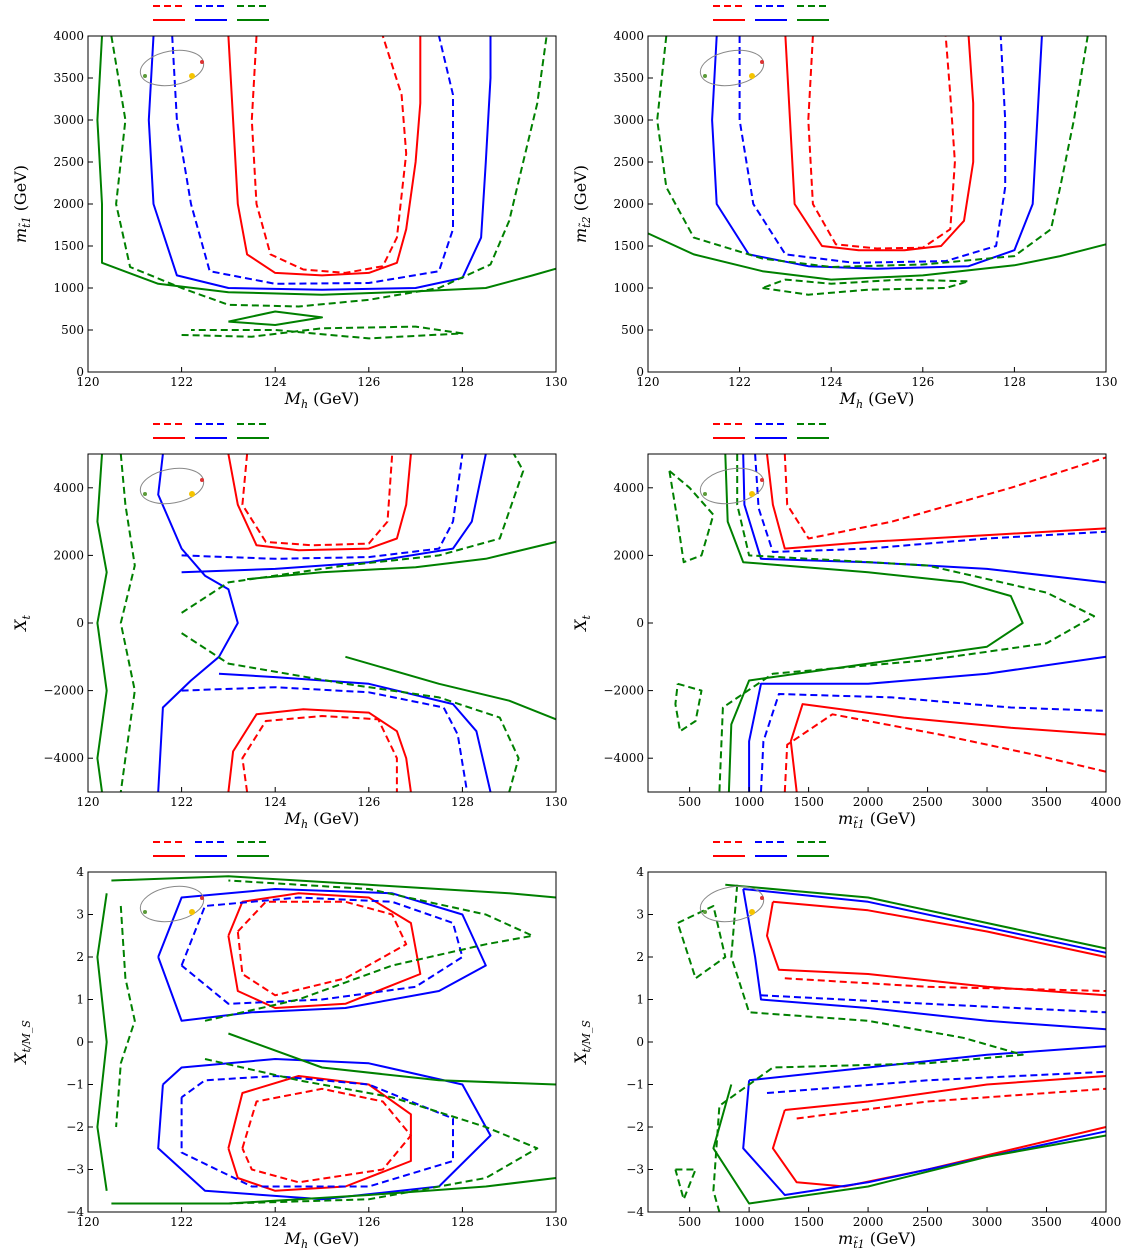 The height and width of the screenshot is (1257, 1128). I want to click on contour-FH210-3σ-12, so click(688, 707).